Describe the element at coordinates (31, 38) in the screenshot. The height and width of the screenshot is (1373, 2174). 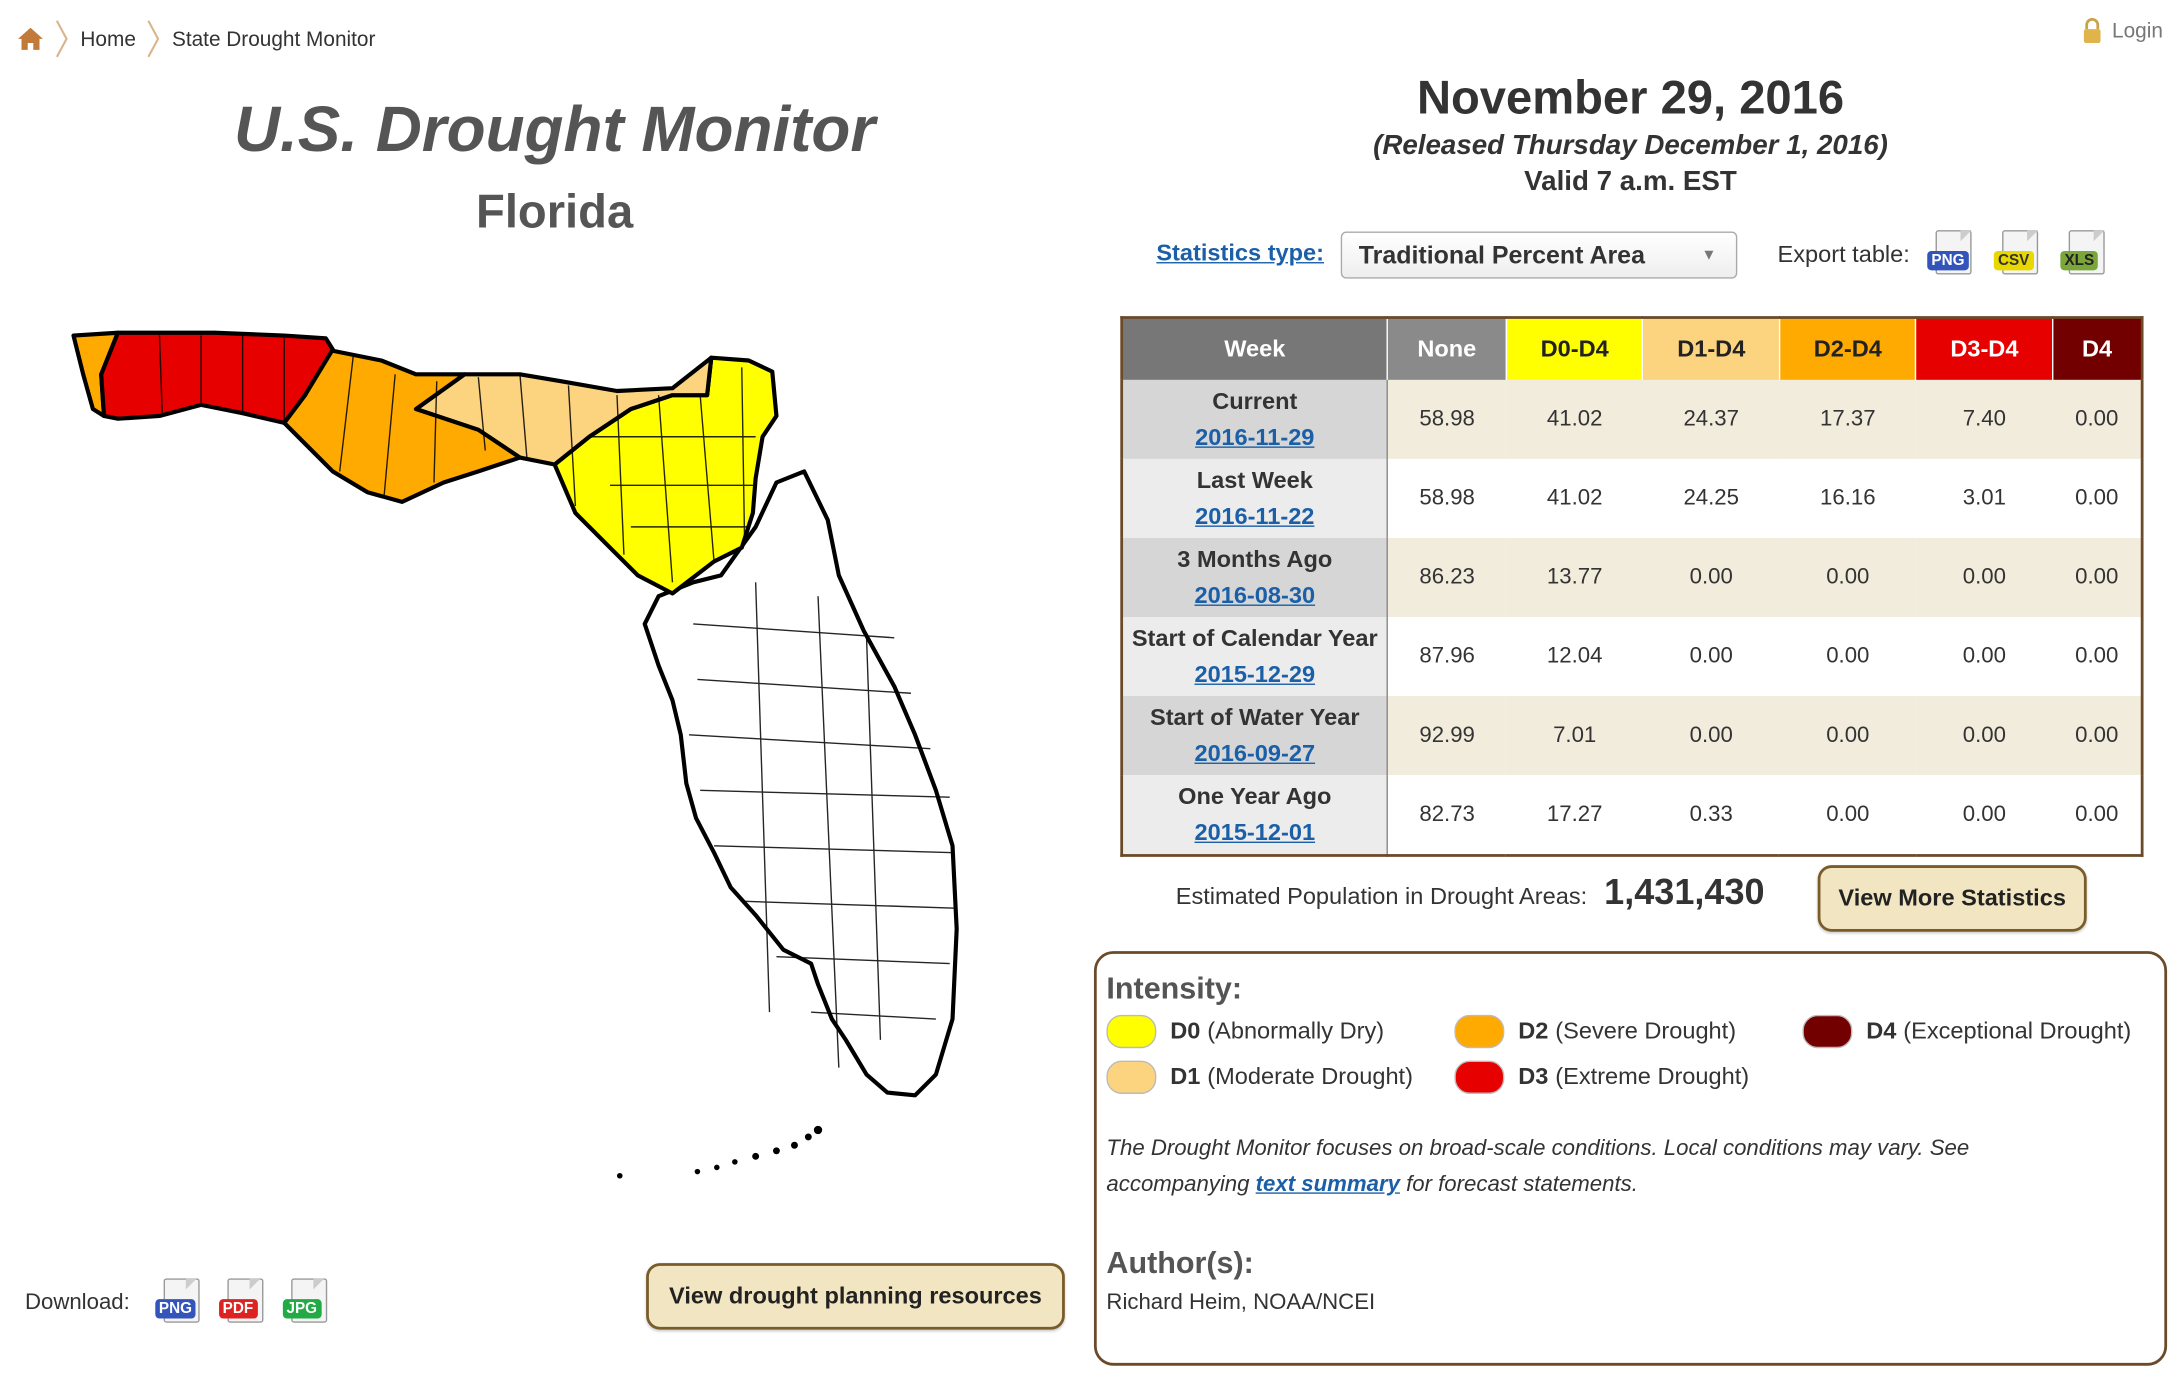
I see `home-icon` at that location.